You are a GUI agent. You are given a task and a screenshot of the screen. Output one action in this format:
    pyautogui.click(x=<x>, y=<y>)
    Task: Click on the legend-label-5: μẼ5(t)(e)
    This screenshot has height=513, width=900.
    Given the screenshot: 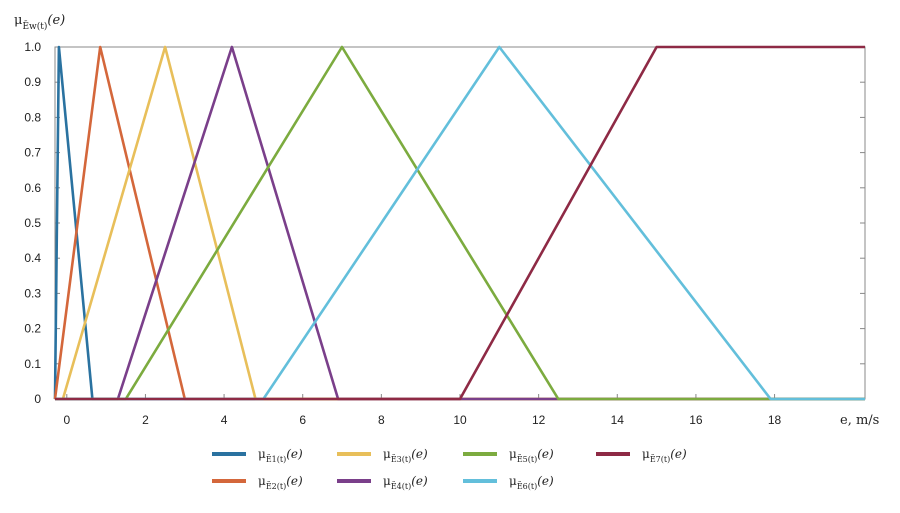 What is the action you would take?
    pyautogui.click(x=531, y=455)
    